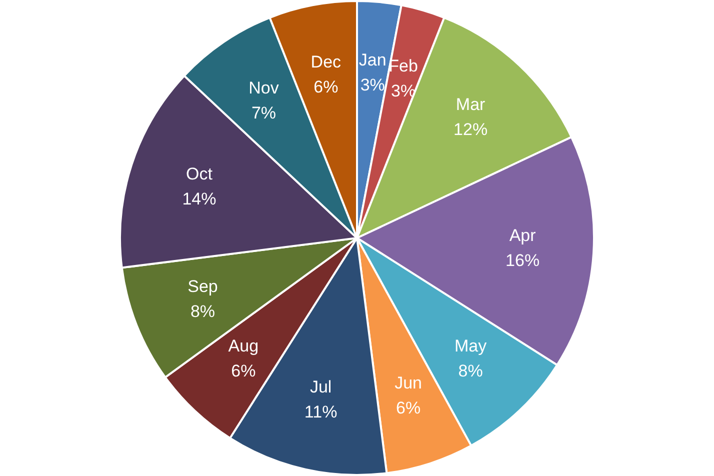  What do you see at coordinates (372, 60) in the screenshot?
I see `slice-label: Jan` at bounding box center [372, 60].